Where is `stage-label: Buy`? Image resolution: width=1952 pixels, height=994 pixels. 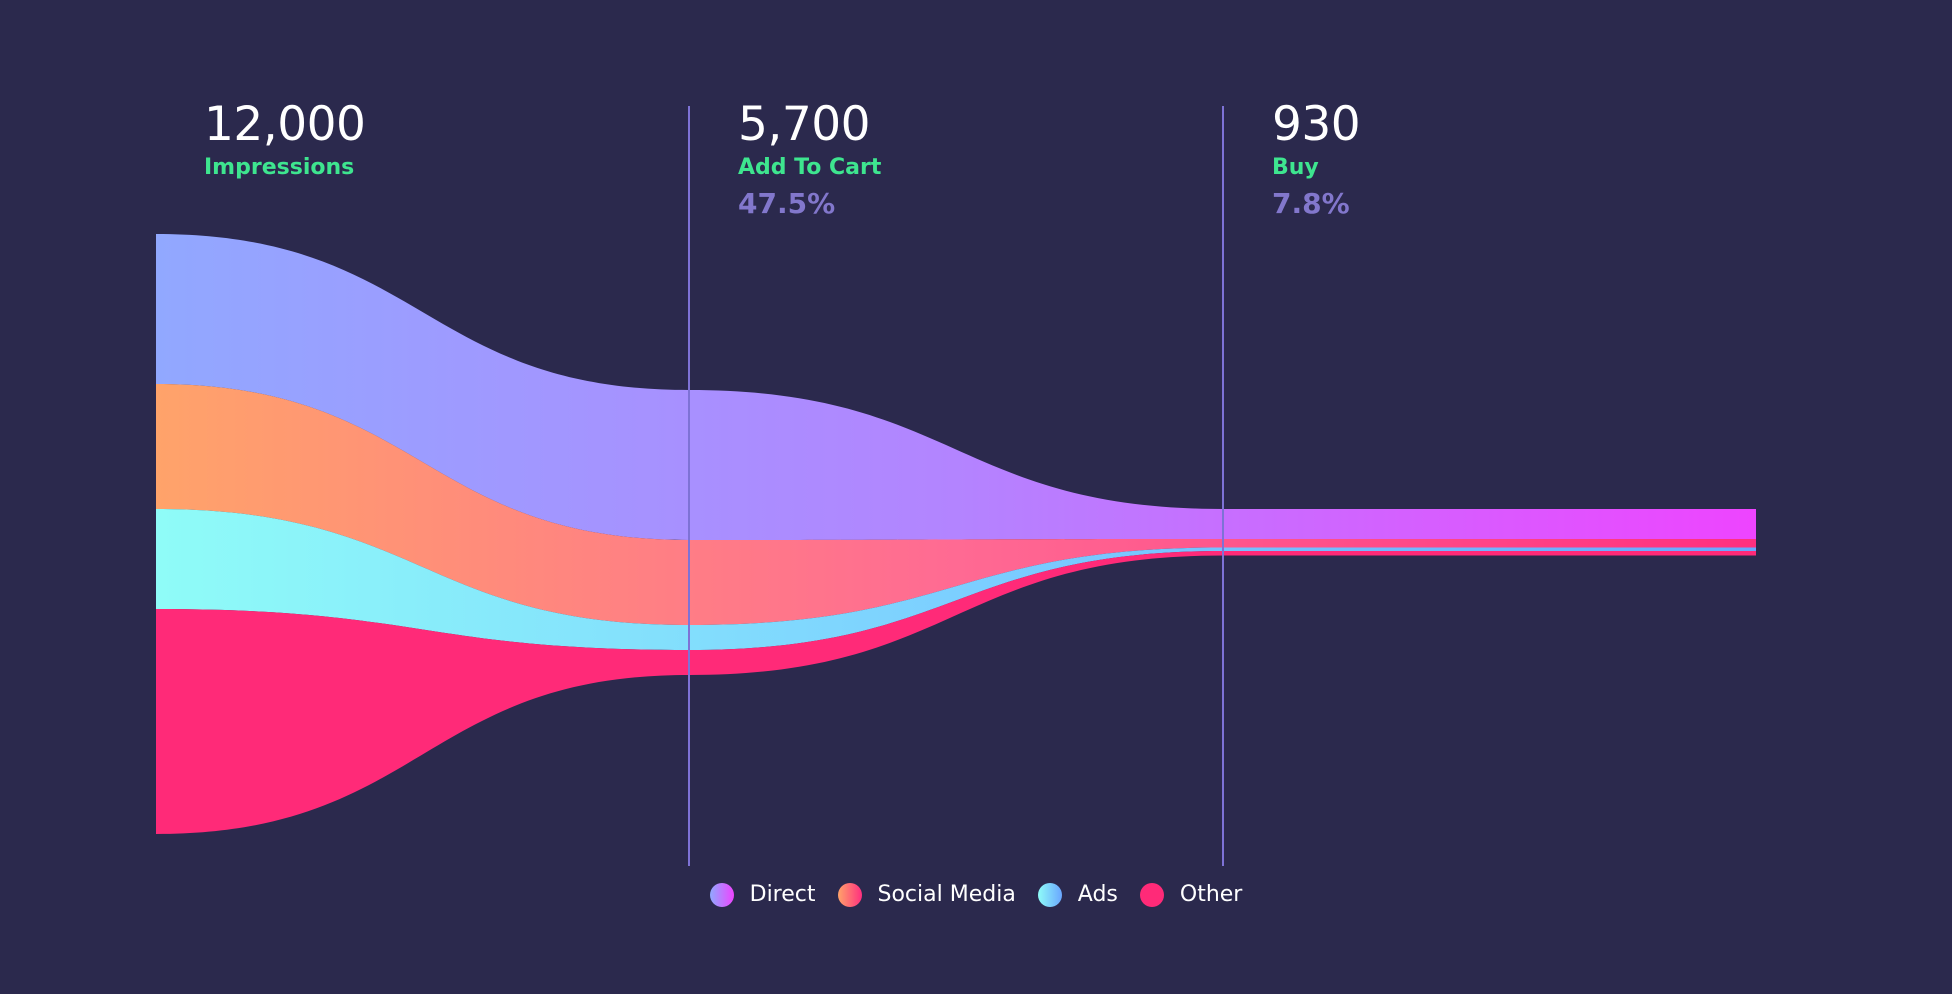
stage-label: Buy is located at coordinates (1295, 167).